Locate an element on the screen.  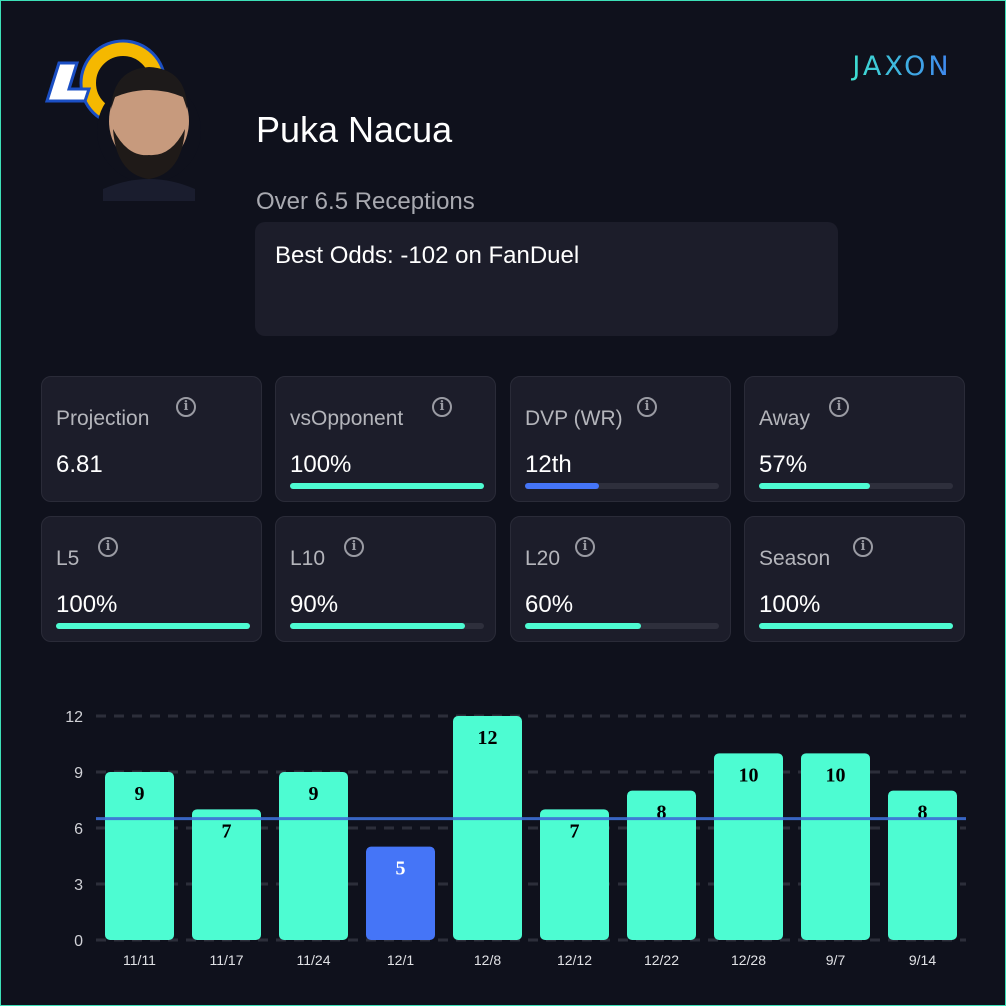
x-tick-label: 11/11 is located at coordinates (139, 960).